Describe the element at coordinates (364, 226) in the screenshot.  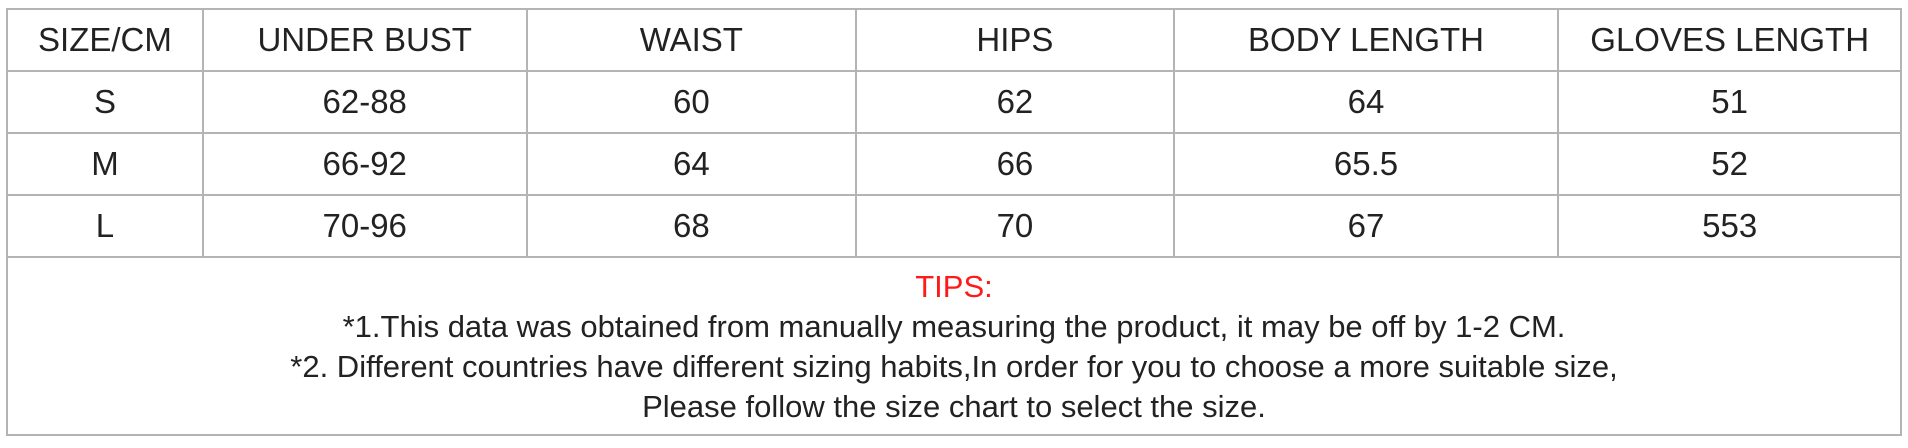
I see `cell: 70-96` at that location.